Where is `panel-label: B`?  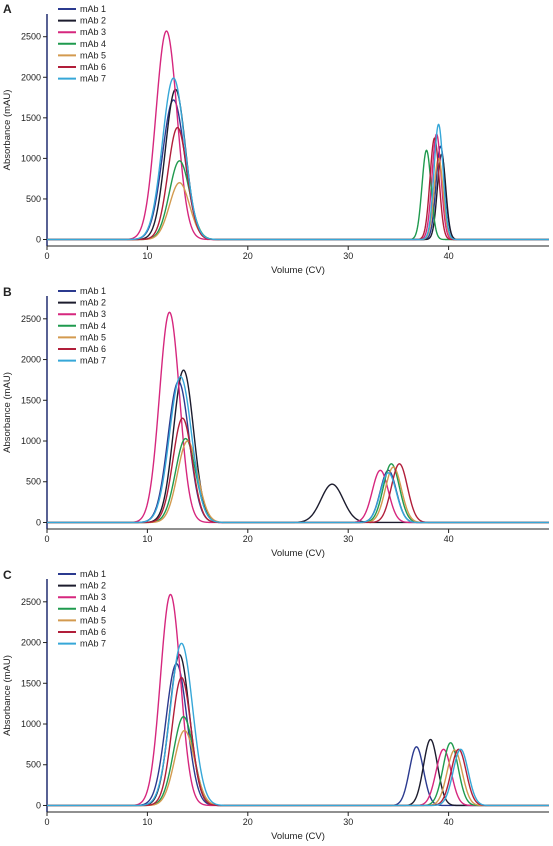 panel-label: B is located at coordinates (7, 292).